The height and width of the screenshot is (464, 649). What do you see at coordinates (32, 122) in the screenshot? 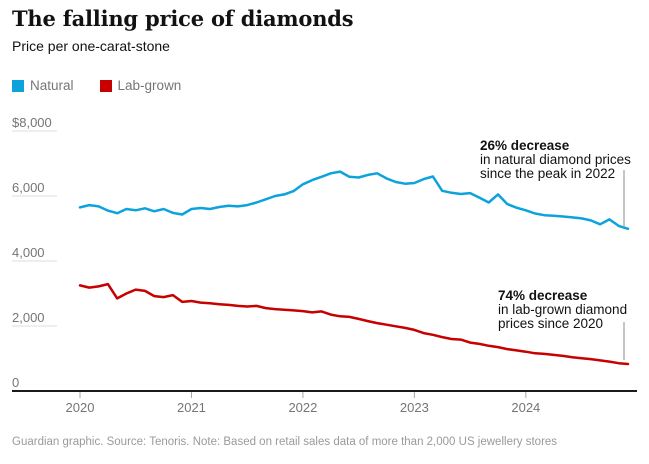
I see `y-axis-tick-label: $8,000` at bounding box center [32, 122].